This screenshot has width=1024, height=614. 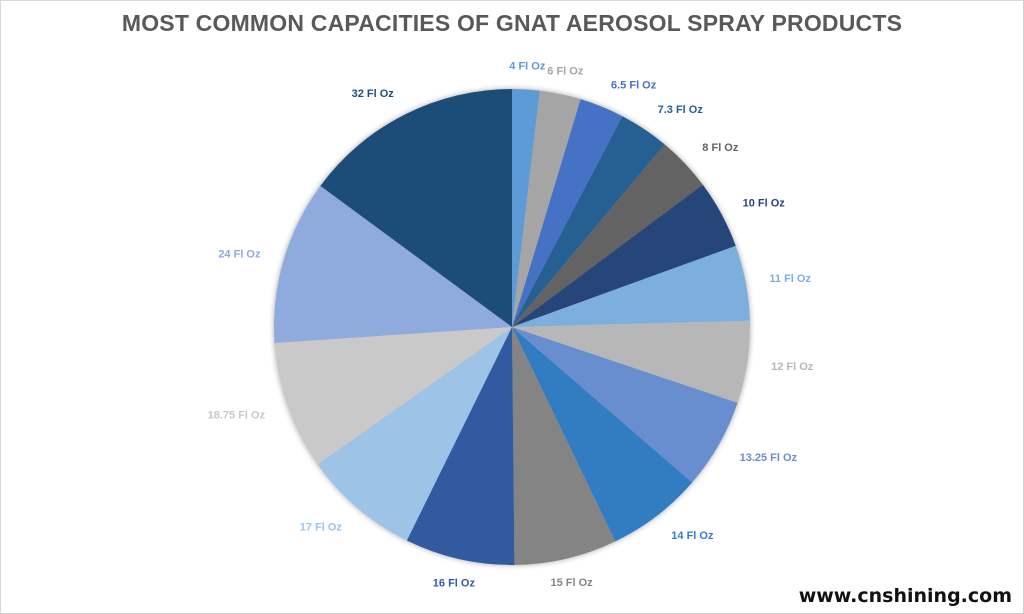 What do you see at coordinates (792, 367) in the screenshot?
I see `slice-label: 12 Fl Oz` at bounding box center [792, 367].